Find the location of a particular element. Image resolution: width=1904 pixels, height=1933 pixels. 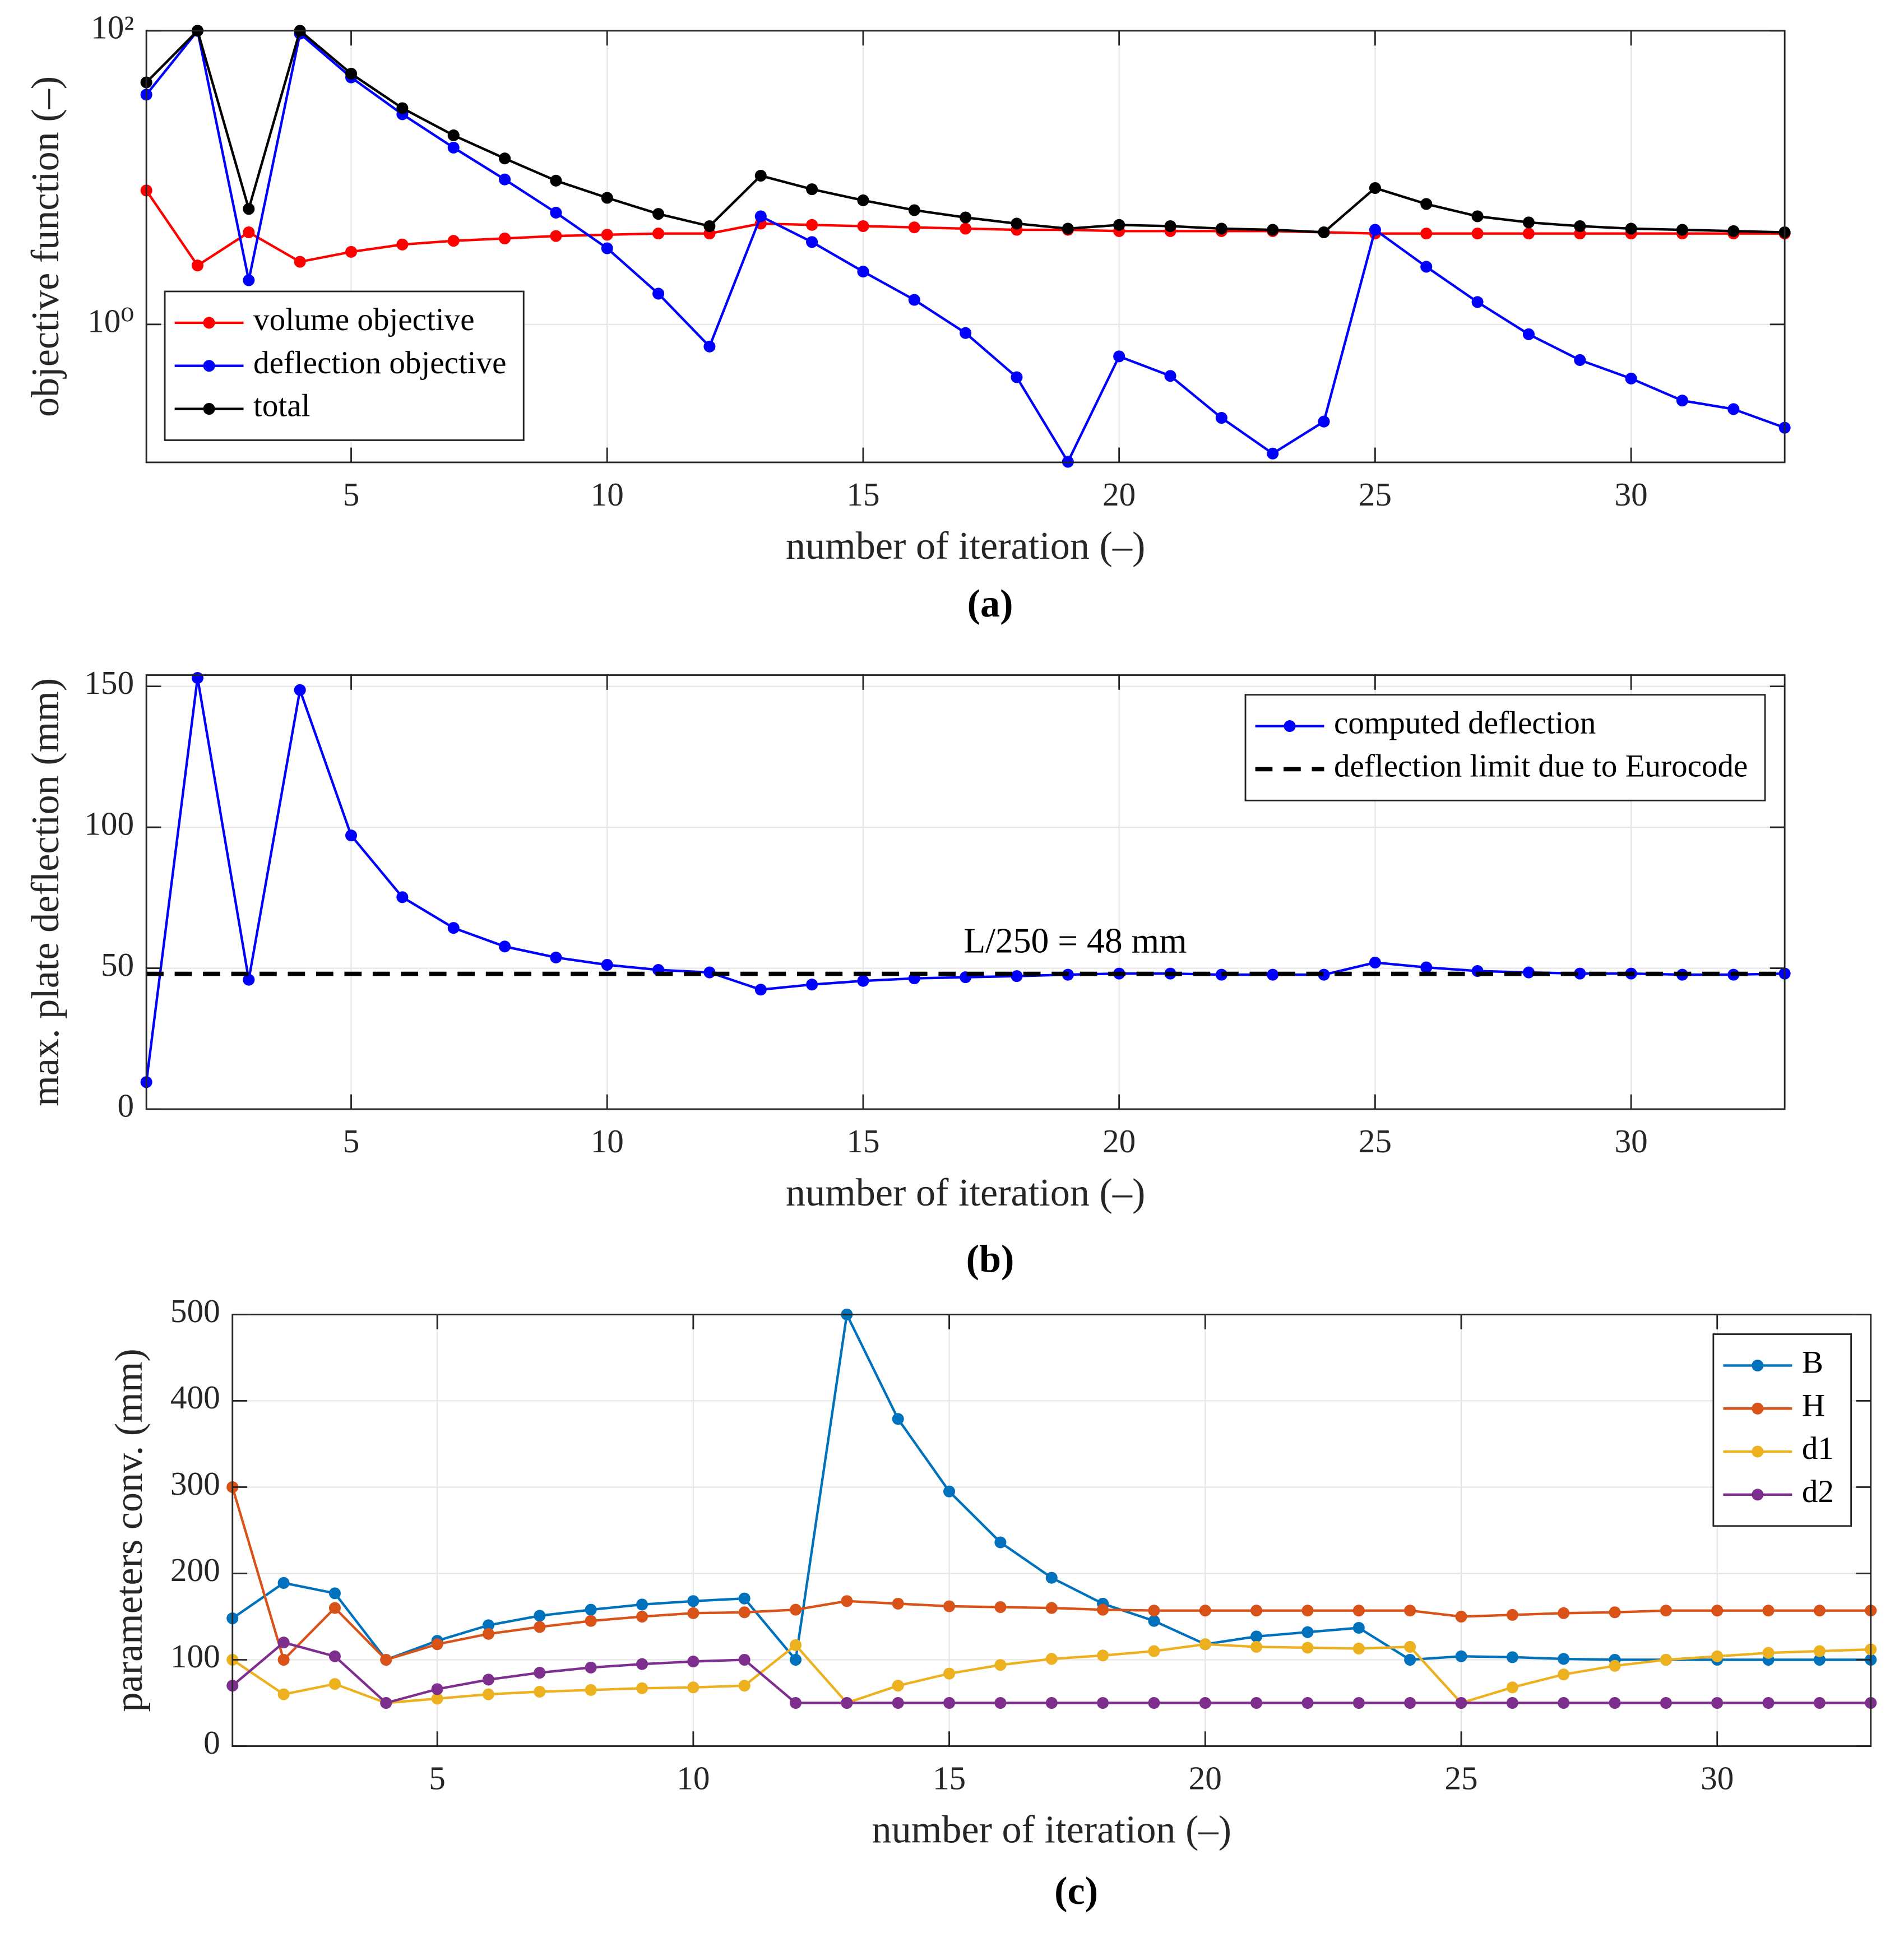

caption: (c) is located at coordinates (1076, 1891).